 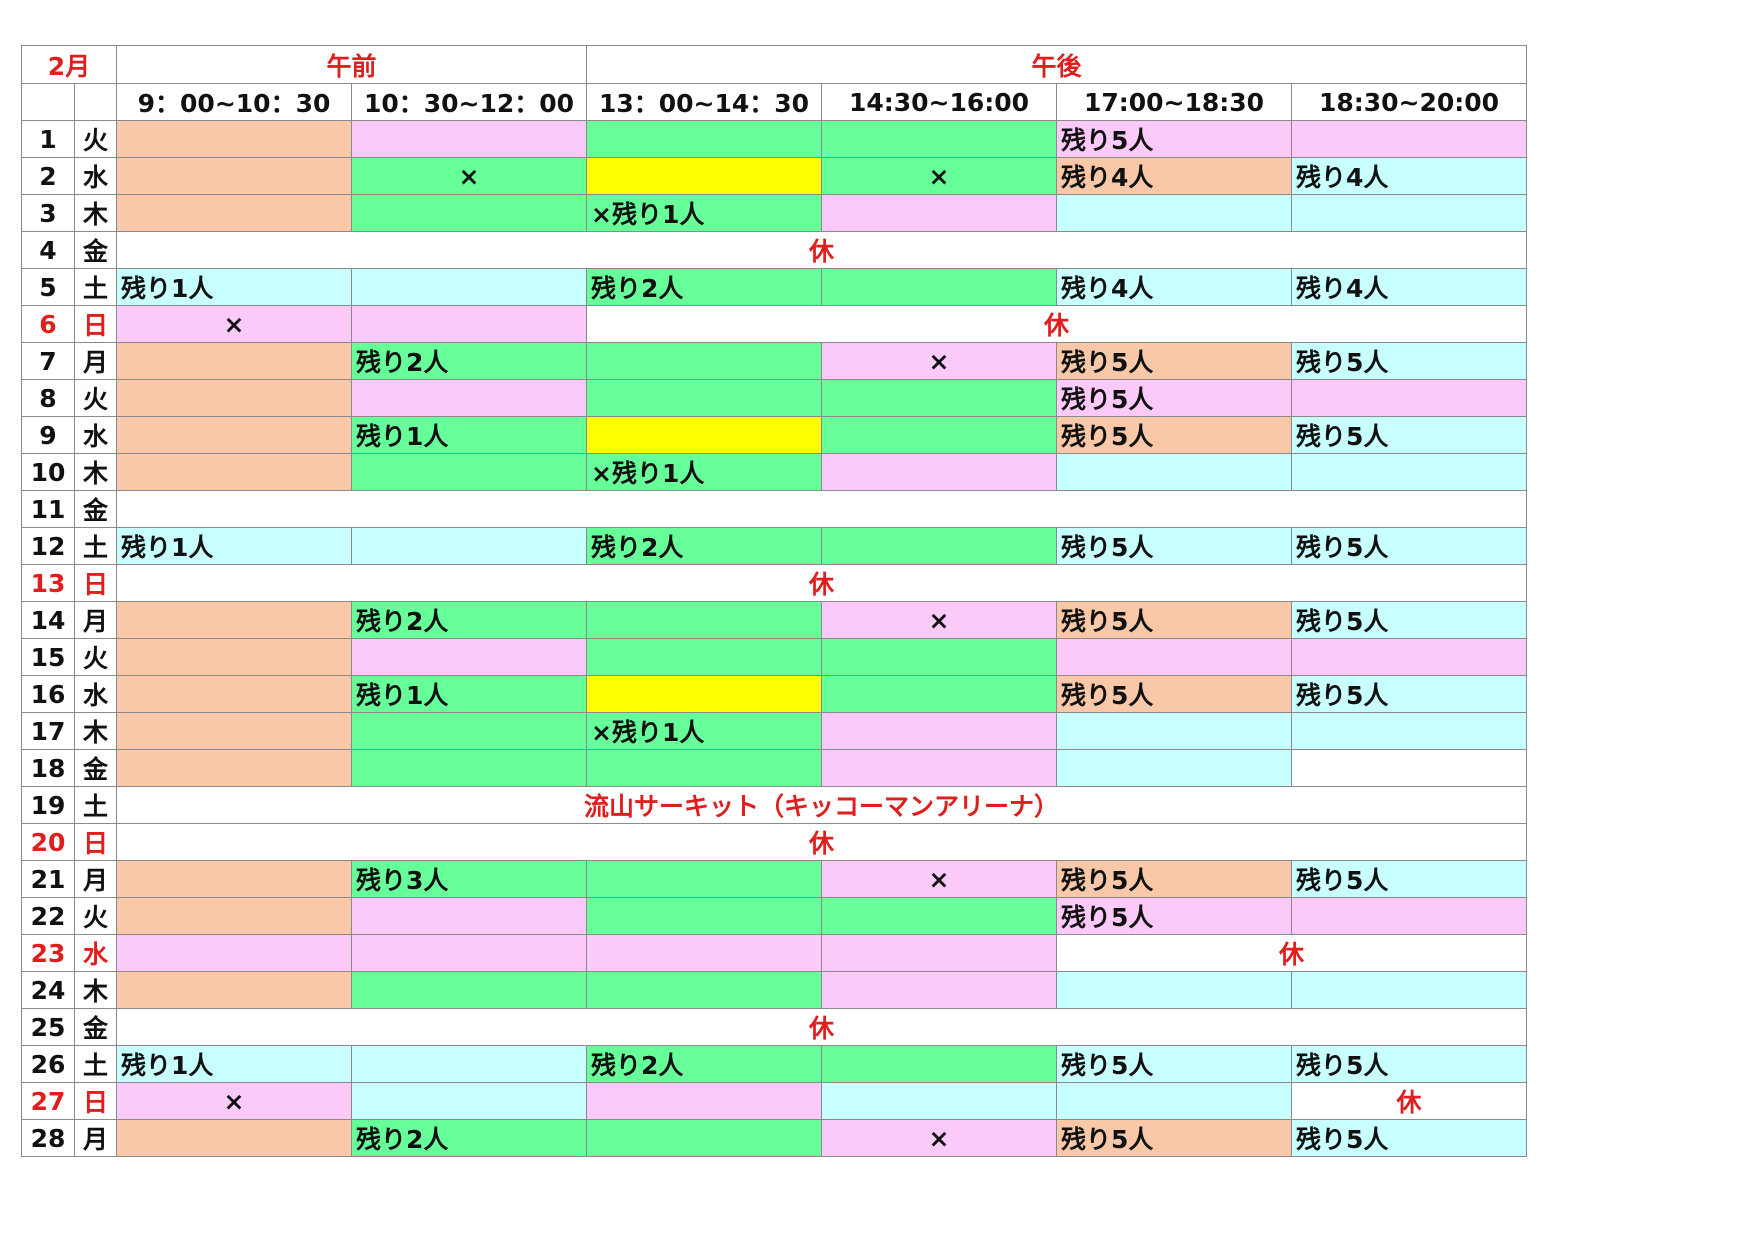 What do you see at coordinates (48, 102) in the screenshot?
I see `header-blank-day` at bounding box center [48, 102].